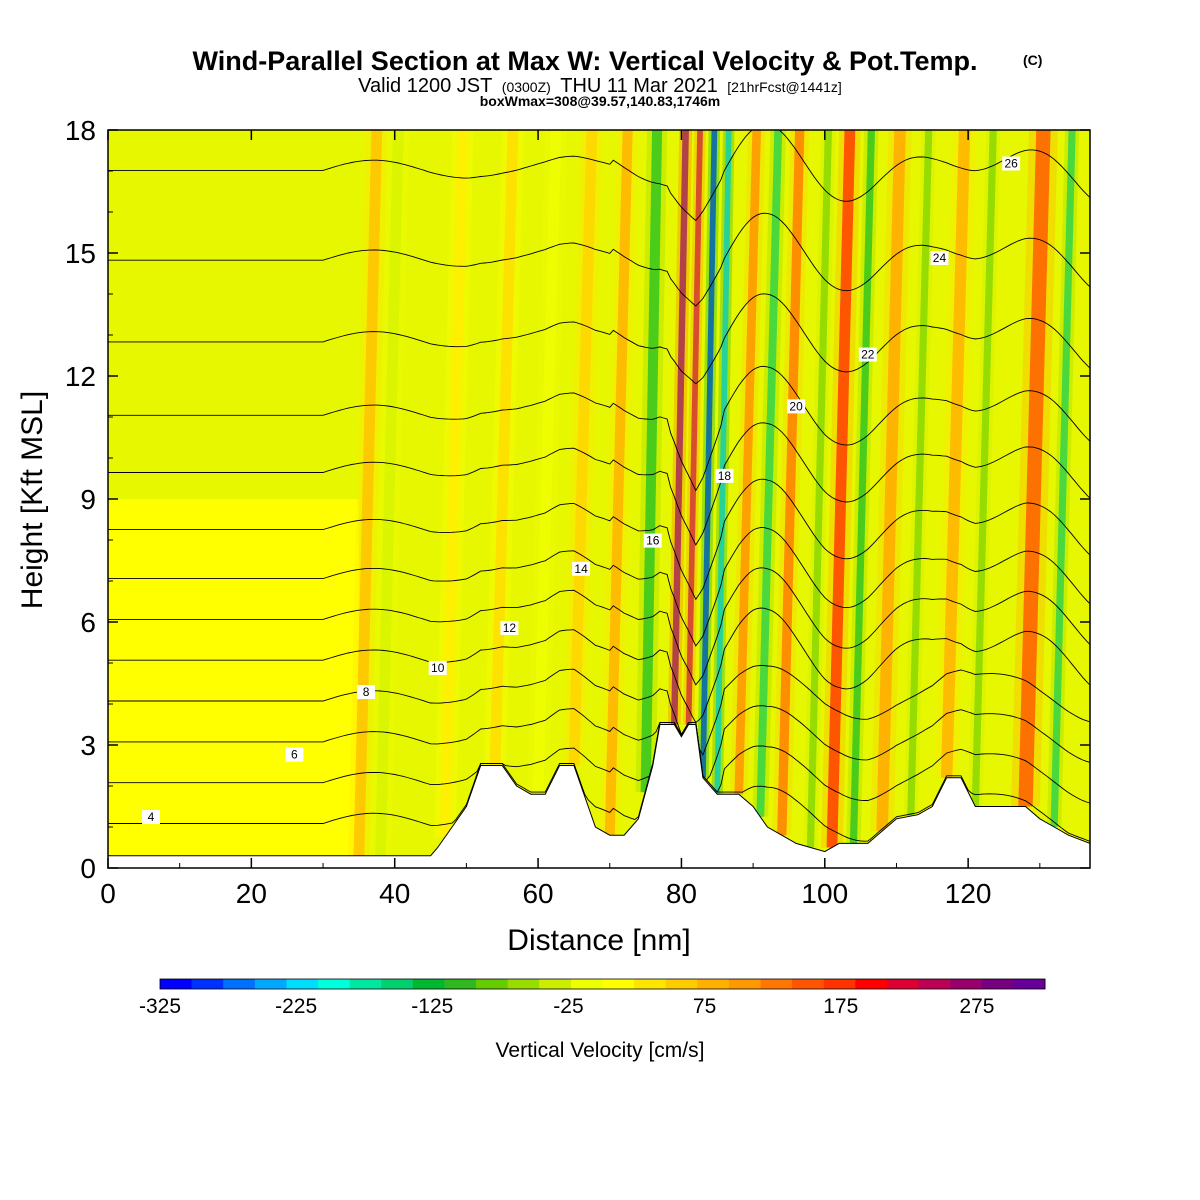  I want to click on colorbar: -325 -225 -125 -25 75 175 275, so click(592, 998).